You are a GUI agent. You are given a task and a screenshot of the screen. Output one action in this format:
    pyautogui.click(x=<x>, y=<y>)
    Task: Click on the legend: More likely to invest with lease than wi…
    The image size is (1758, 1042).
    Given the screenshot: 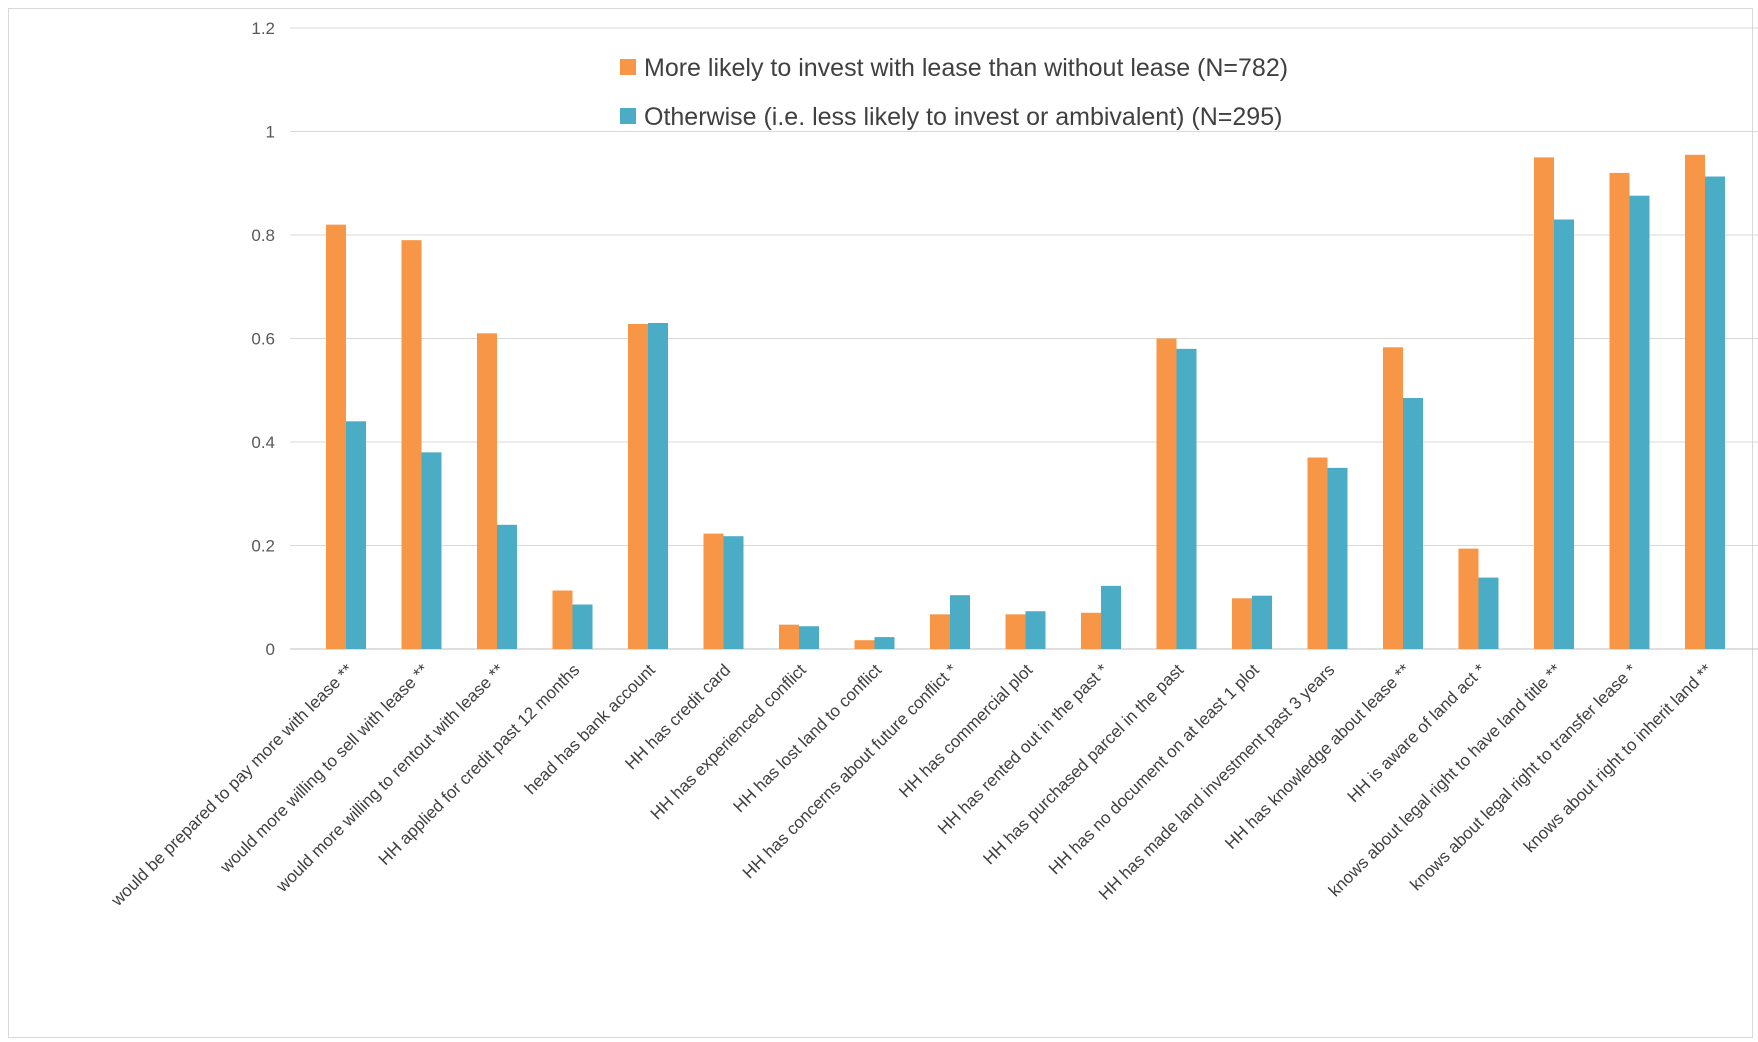 What is the action you would take?
    pyautogui.click(x=954, y=92)
    